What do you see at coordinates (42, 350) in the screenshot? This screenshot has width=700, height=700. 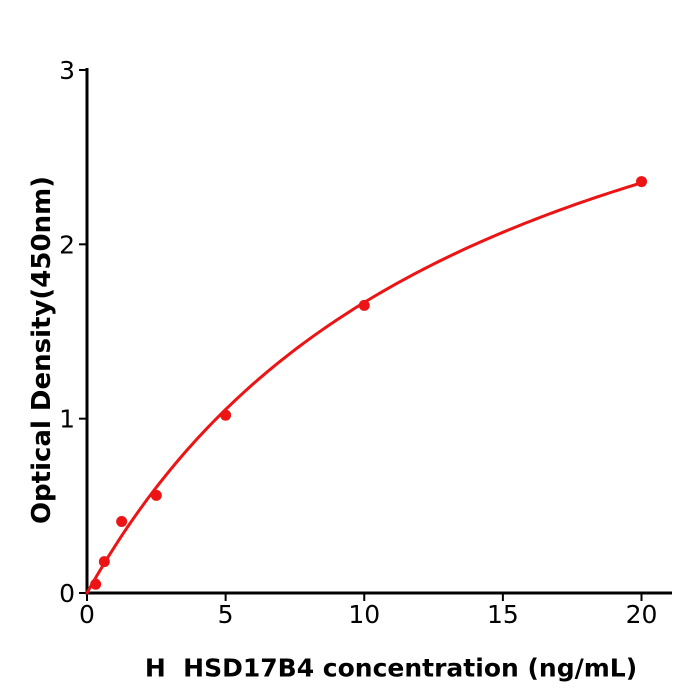 I see `y-axis-title: Optical Density(450nm)` at bounding box center [42, 350].